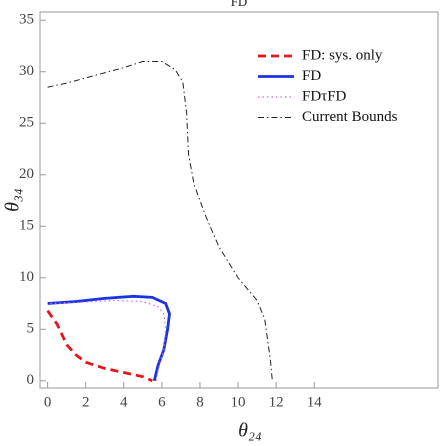 This screenshot has width=446, height=446. What do you see at coordinates (31, 380) in the screenshot?
I see `y-tick-label: 0` at bounding box center [31, 380].